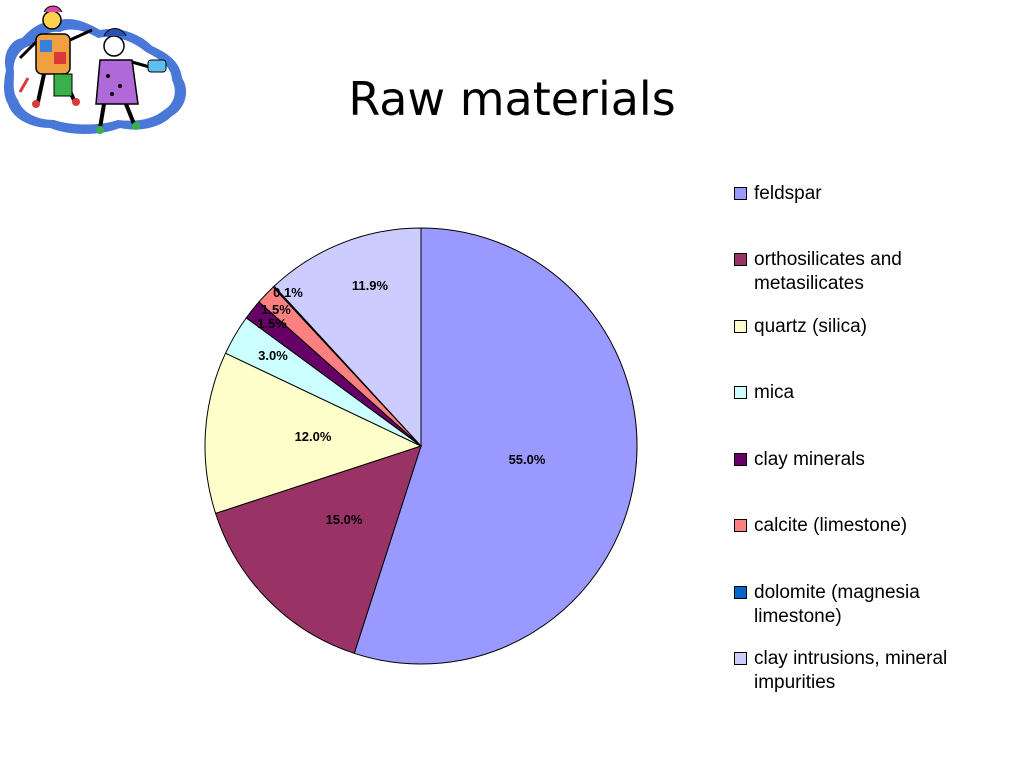 This screenshot has height=768, width=1024. Describe the element at coordinates (774, 392) in the screenshot. I see `legend-label-mica: mica` at that location.